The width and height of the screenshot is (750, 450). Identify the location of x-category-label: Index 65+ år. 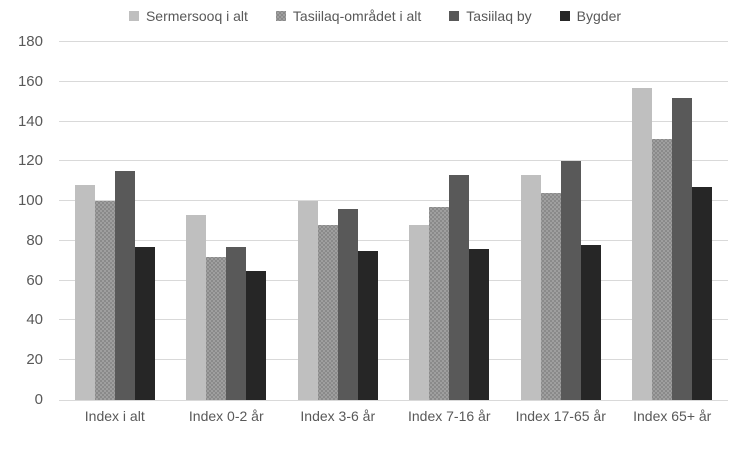
(672, 416).